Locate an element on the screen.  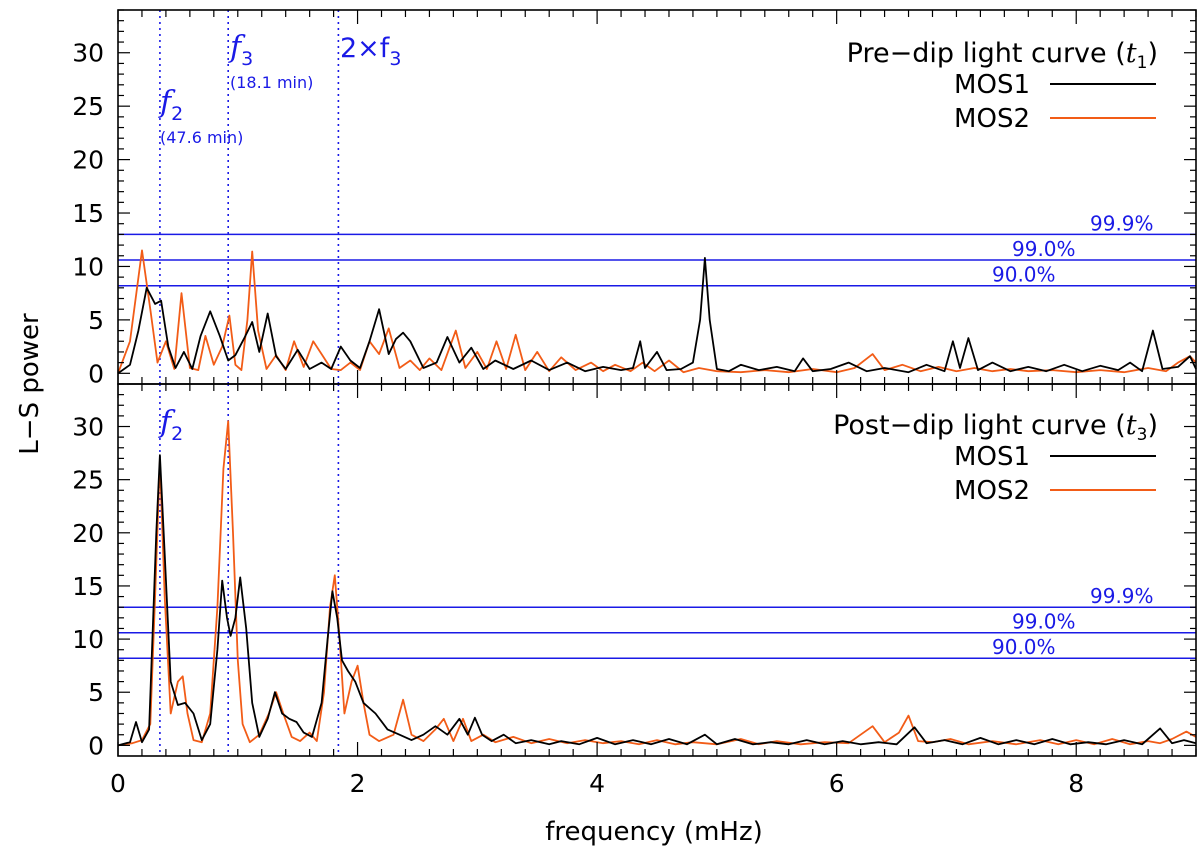
panel-1-title-sub: 1 is located at coordinates (1142, 63).